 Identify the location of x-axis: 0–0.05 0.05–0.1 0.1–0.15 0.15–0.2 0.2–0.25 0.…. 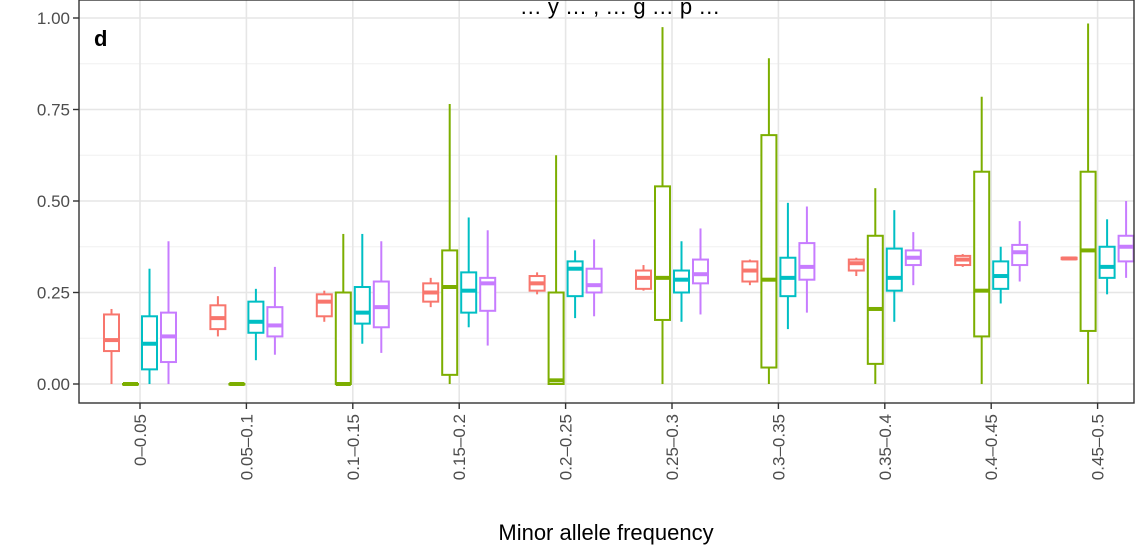
(619, 441).